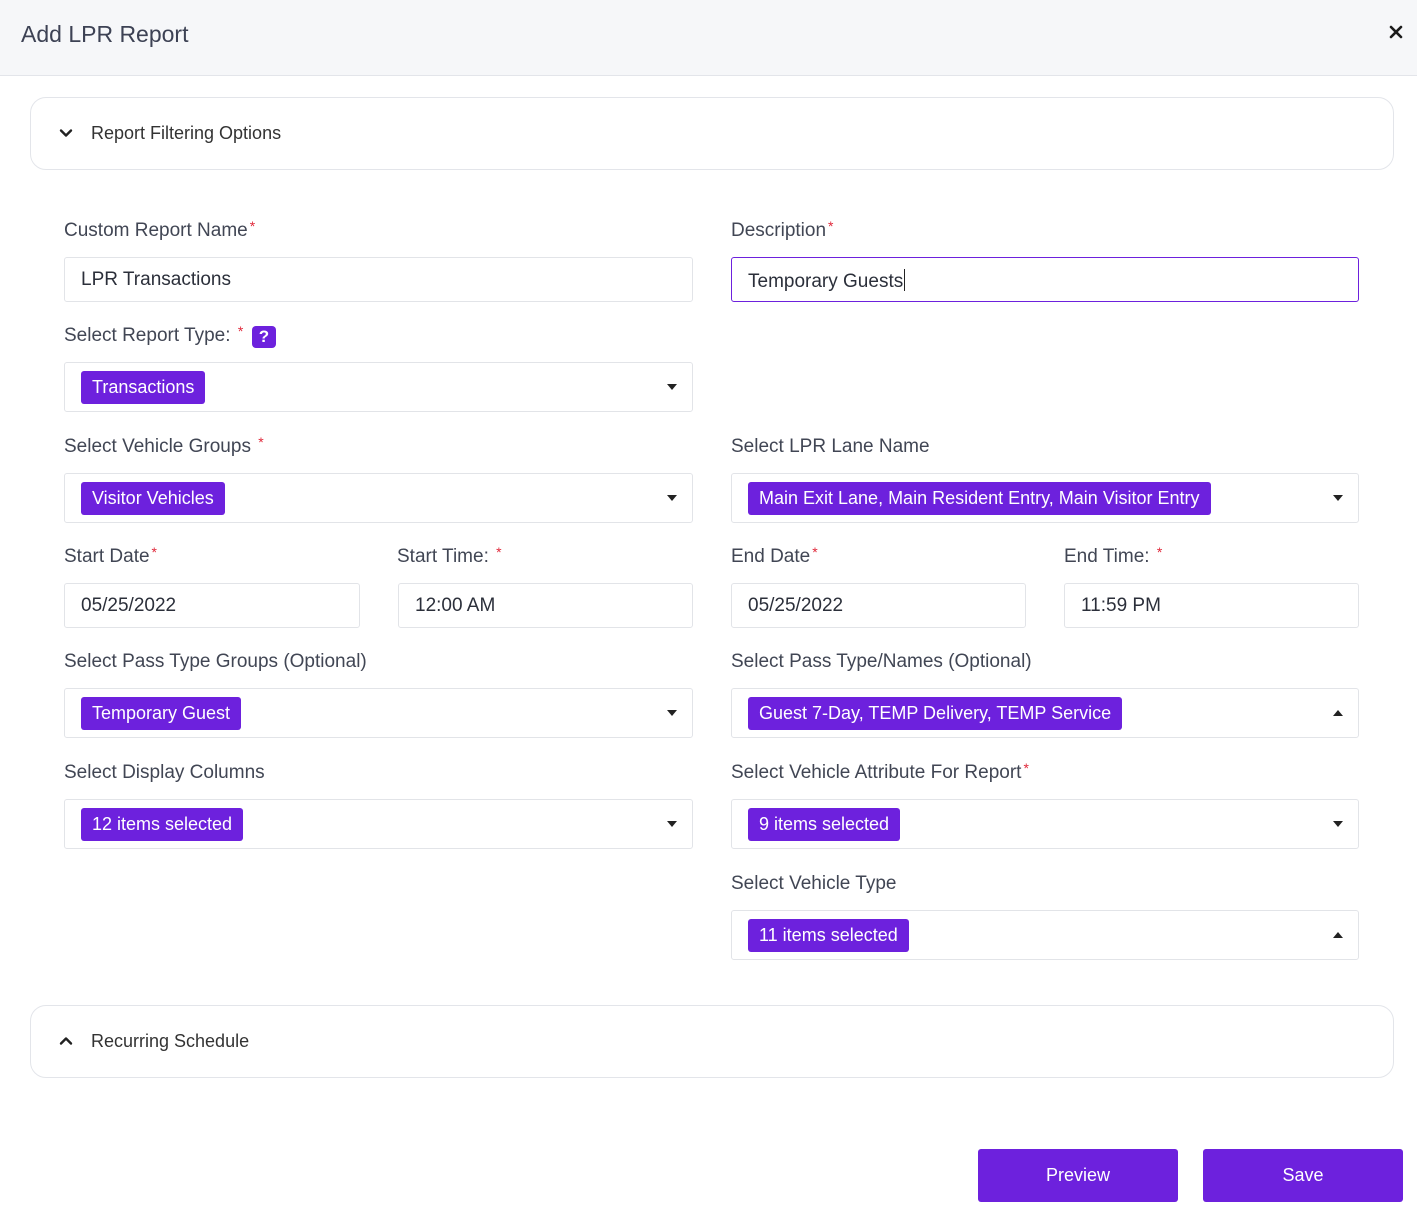 The height and width of the screenshot is (1218, 1417). I want to click on label-text: Select Vehicle Attribute For Report, so click(876, 772).